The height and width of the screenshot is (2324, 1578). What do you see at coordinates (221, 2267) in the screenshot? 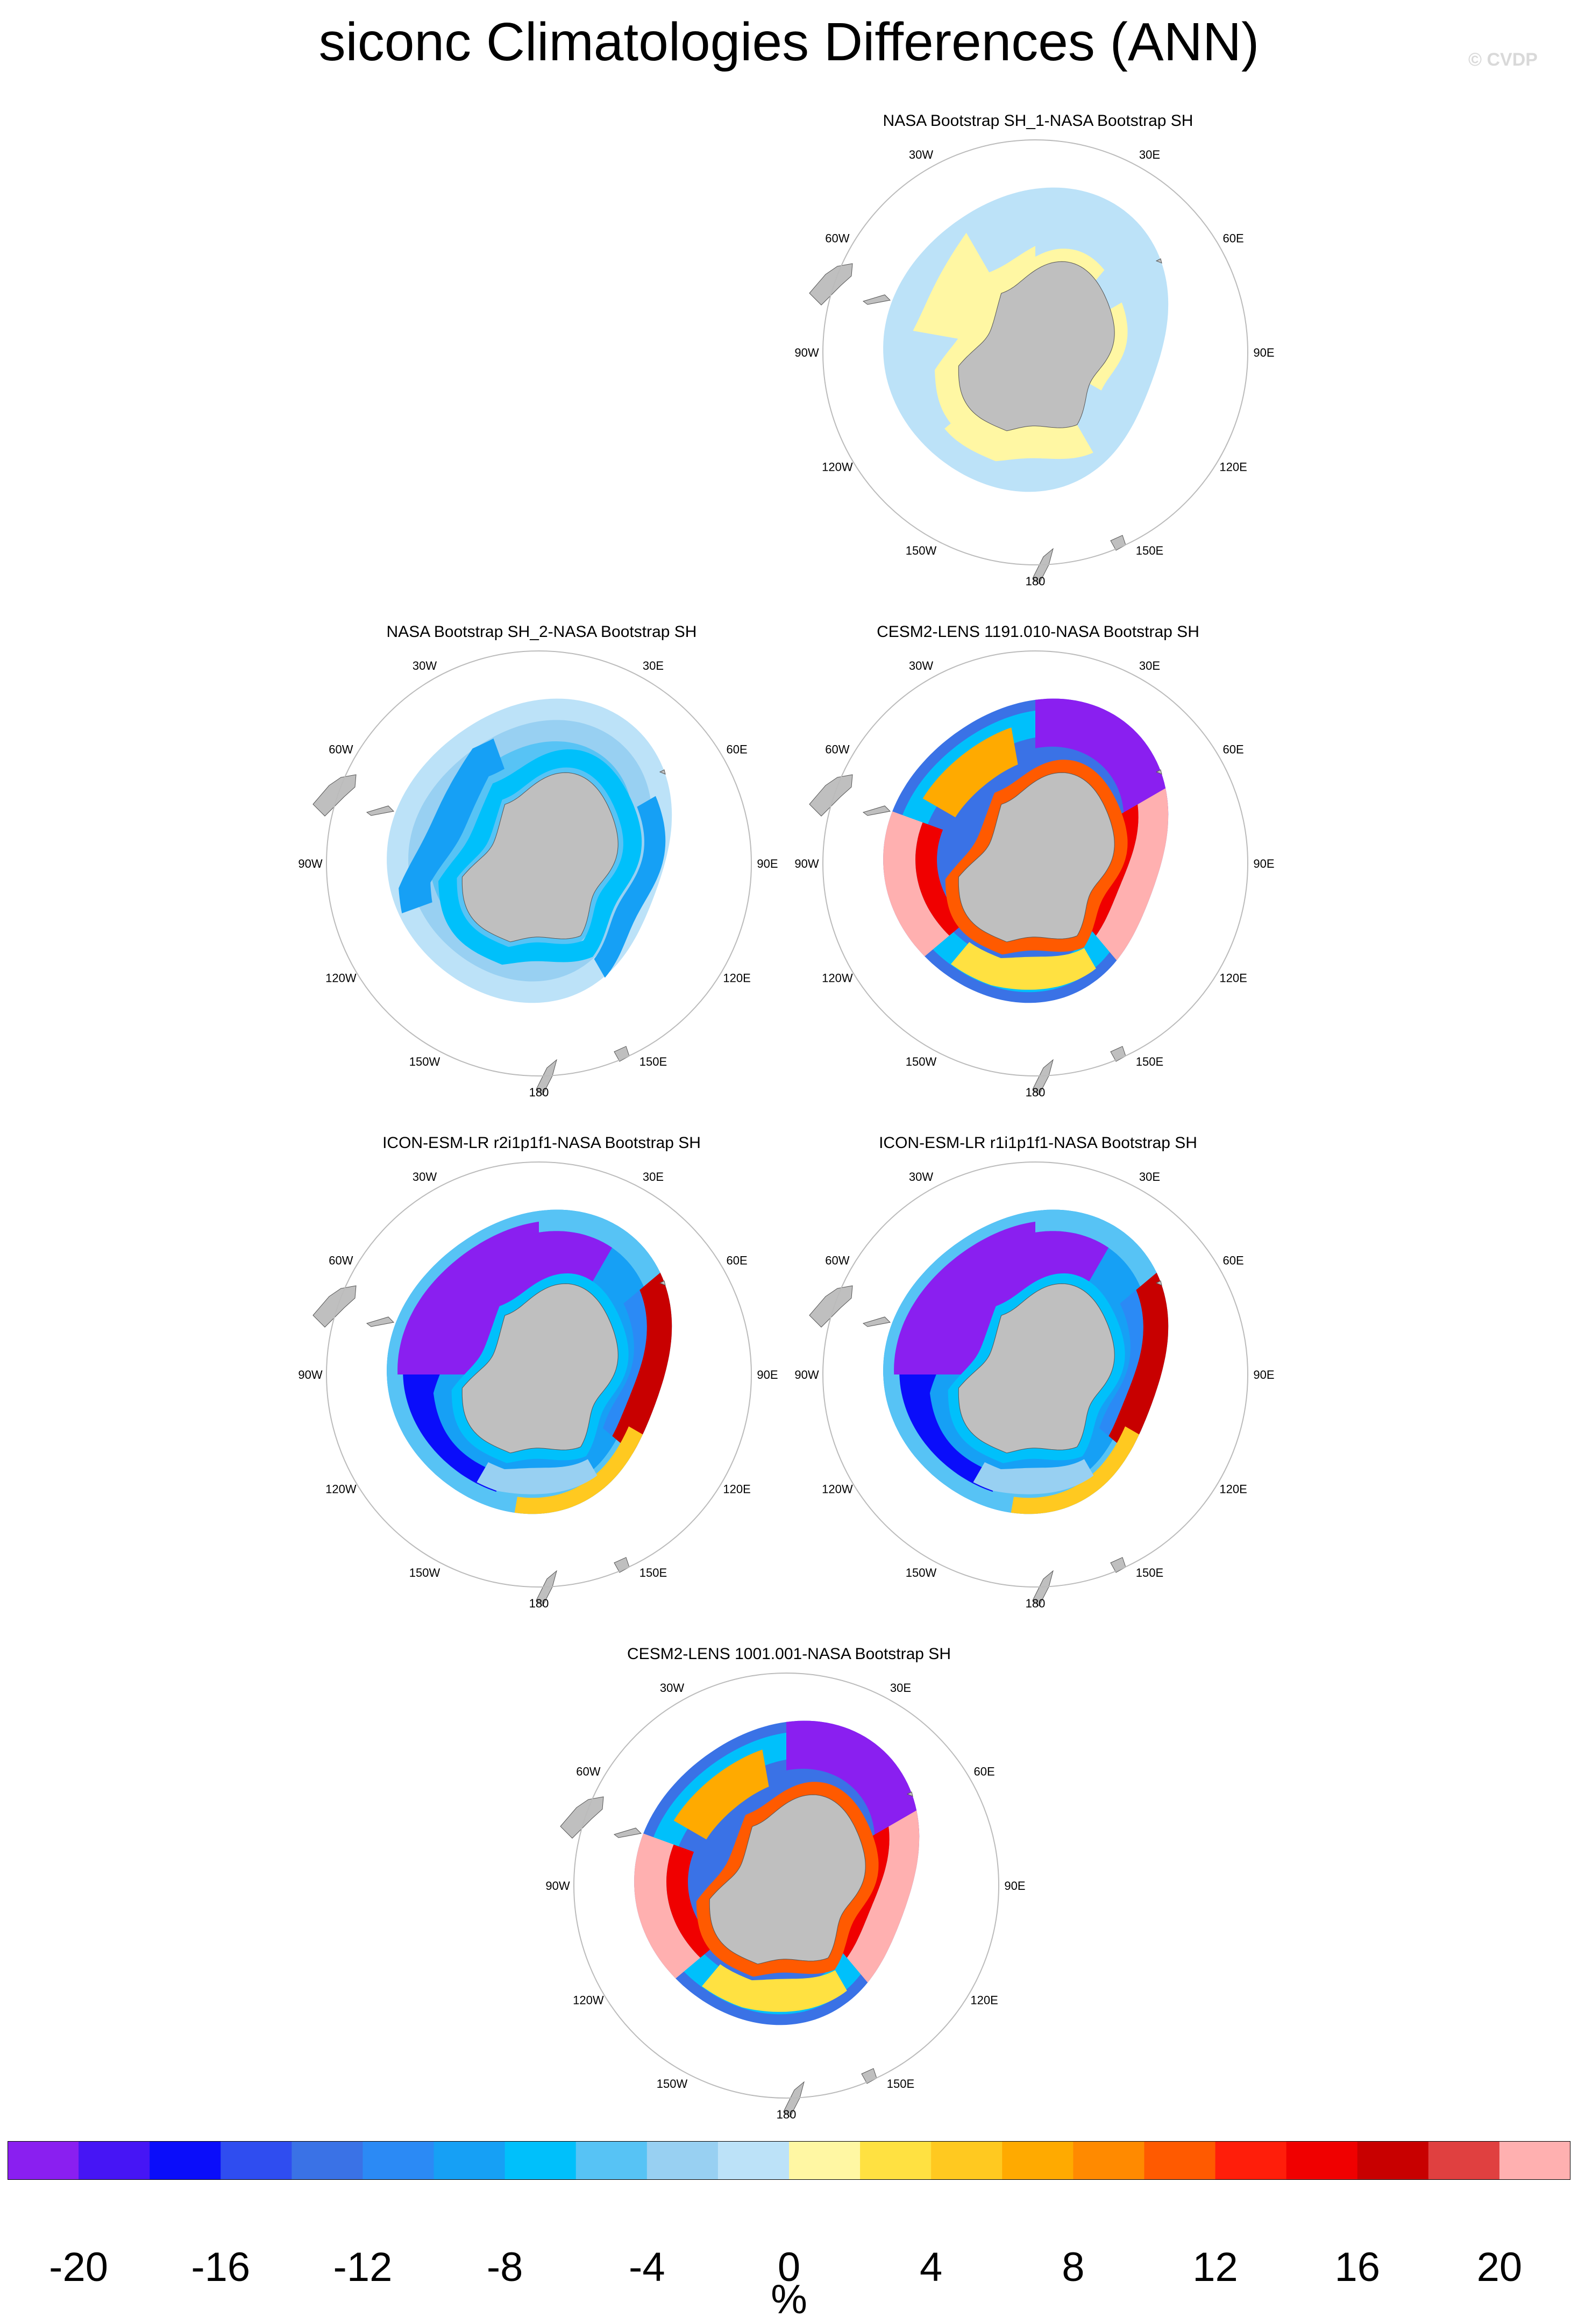
I see `colorbar-tick-label: -16` at bounding box center [221, 2267].